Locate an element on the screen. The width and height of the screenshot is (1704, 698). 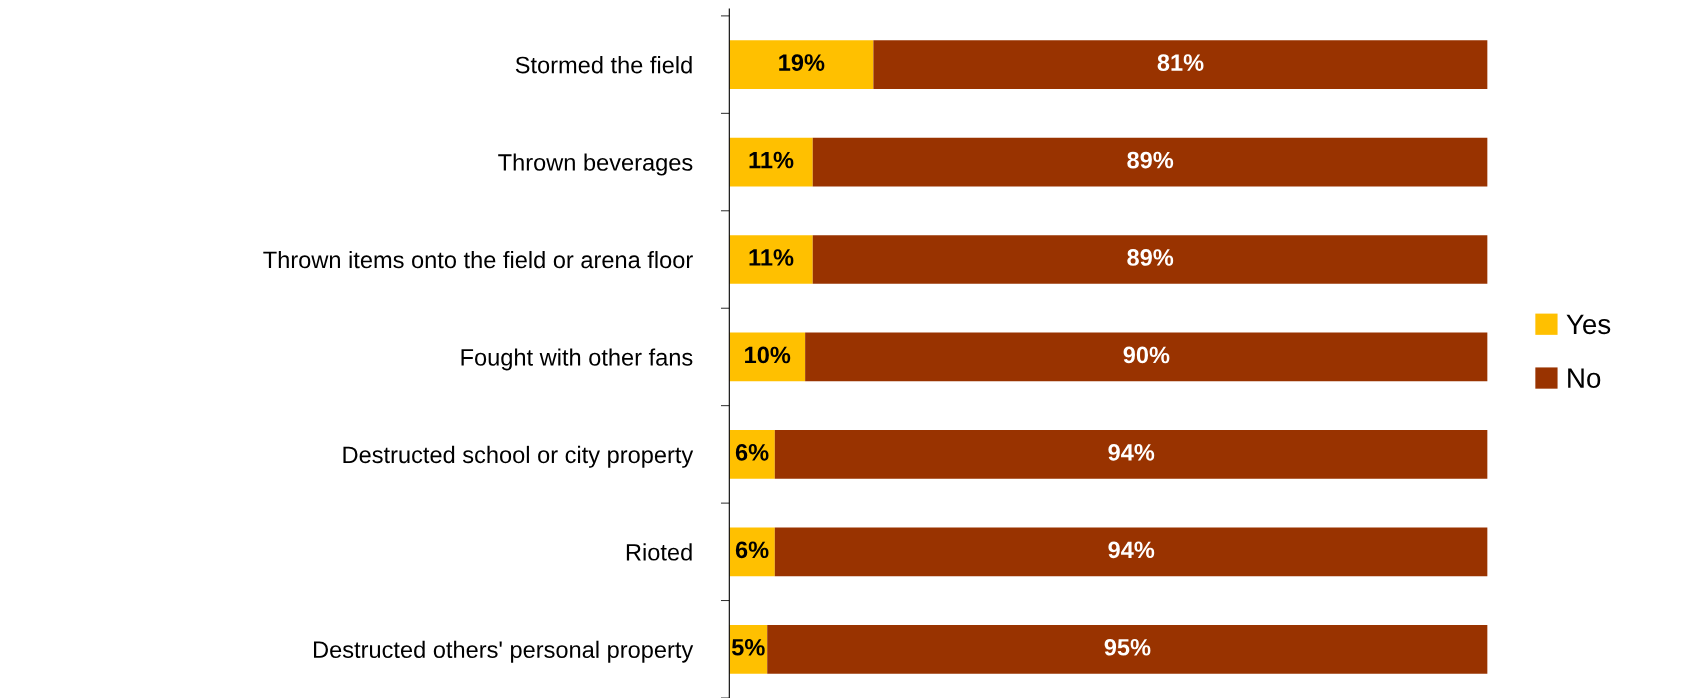
data-label: 19% is located at coordinates (802, 62).